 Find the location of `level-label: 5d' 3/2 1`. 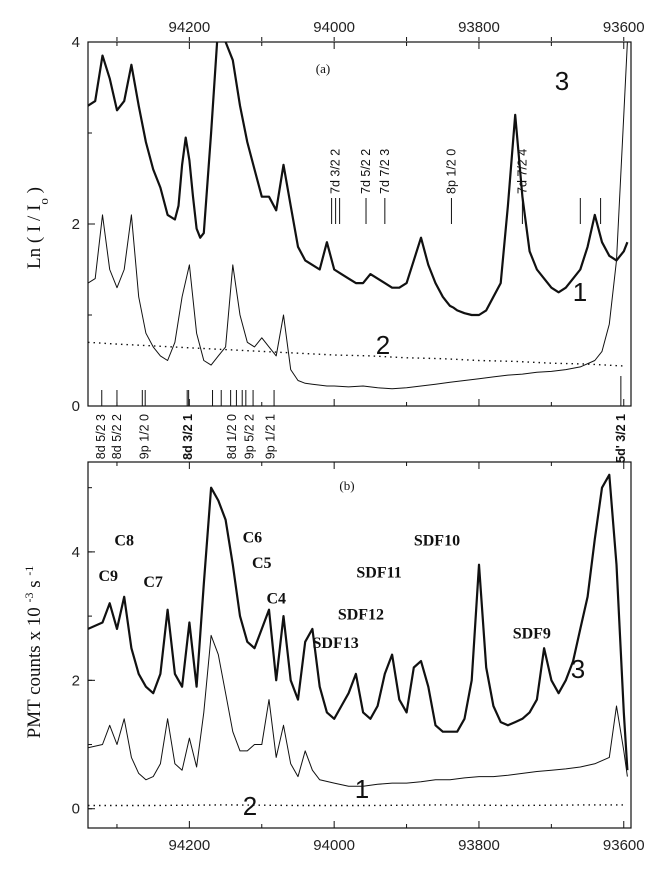

level-label: 5d' 3/2 1 is located at coordinates (621, 438).